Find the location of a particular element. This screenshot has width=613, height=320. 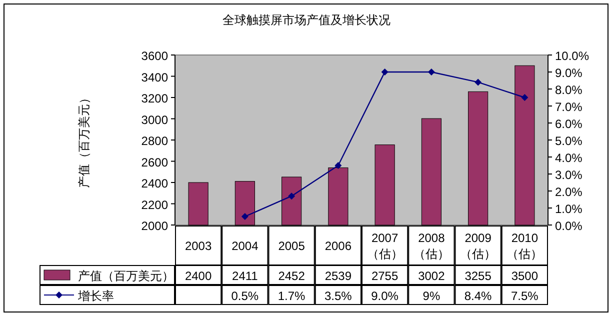

data-label: 7.5% is located at coordinates (525, 296).